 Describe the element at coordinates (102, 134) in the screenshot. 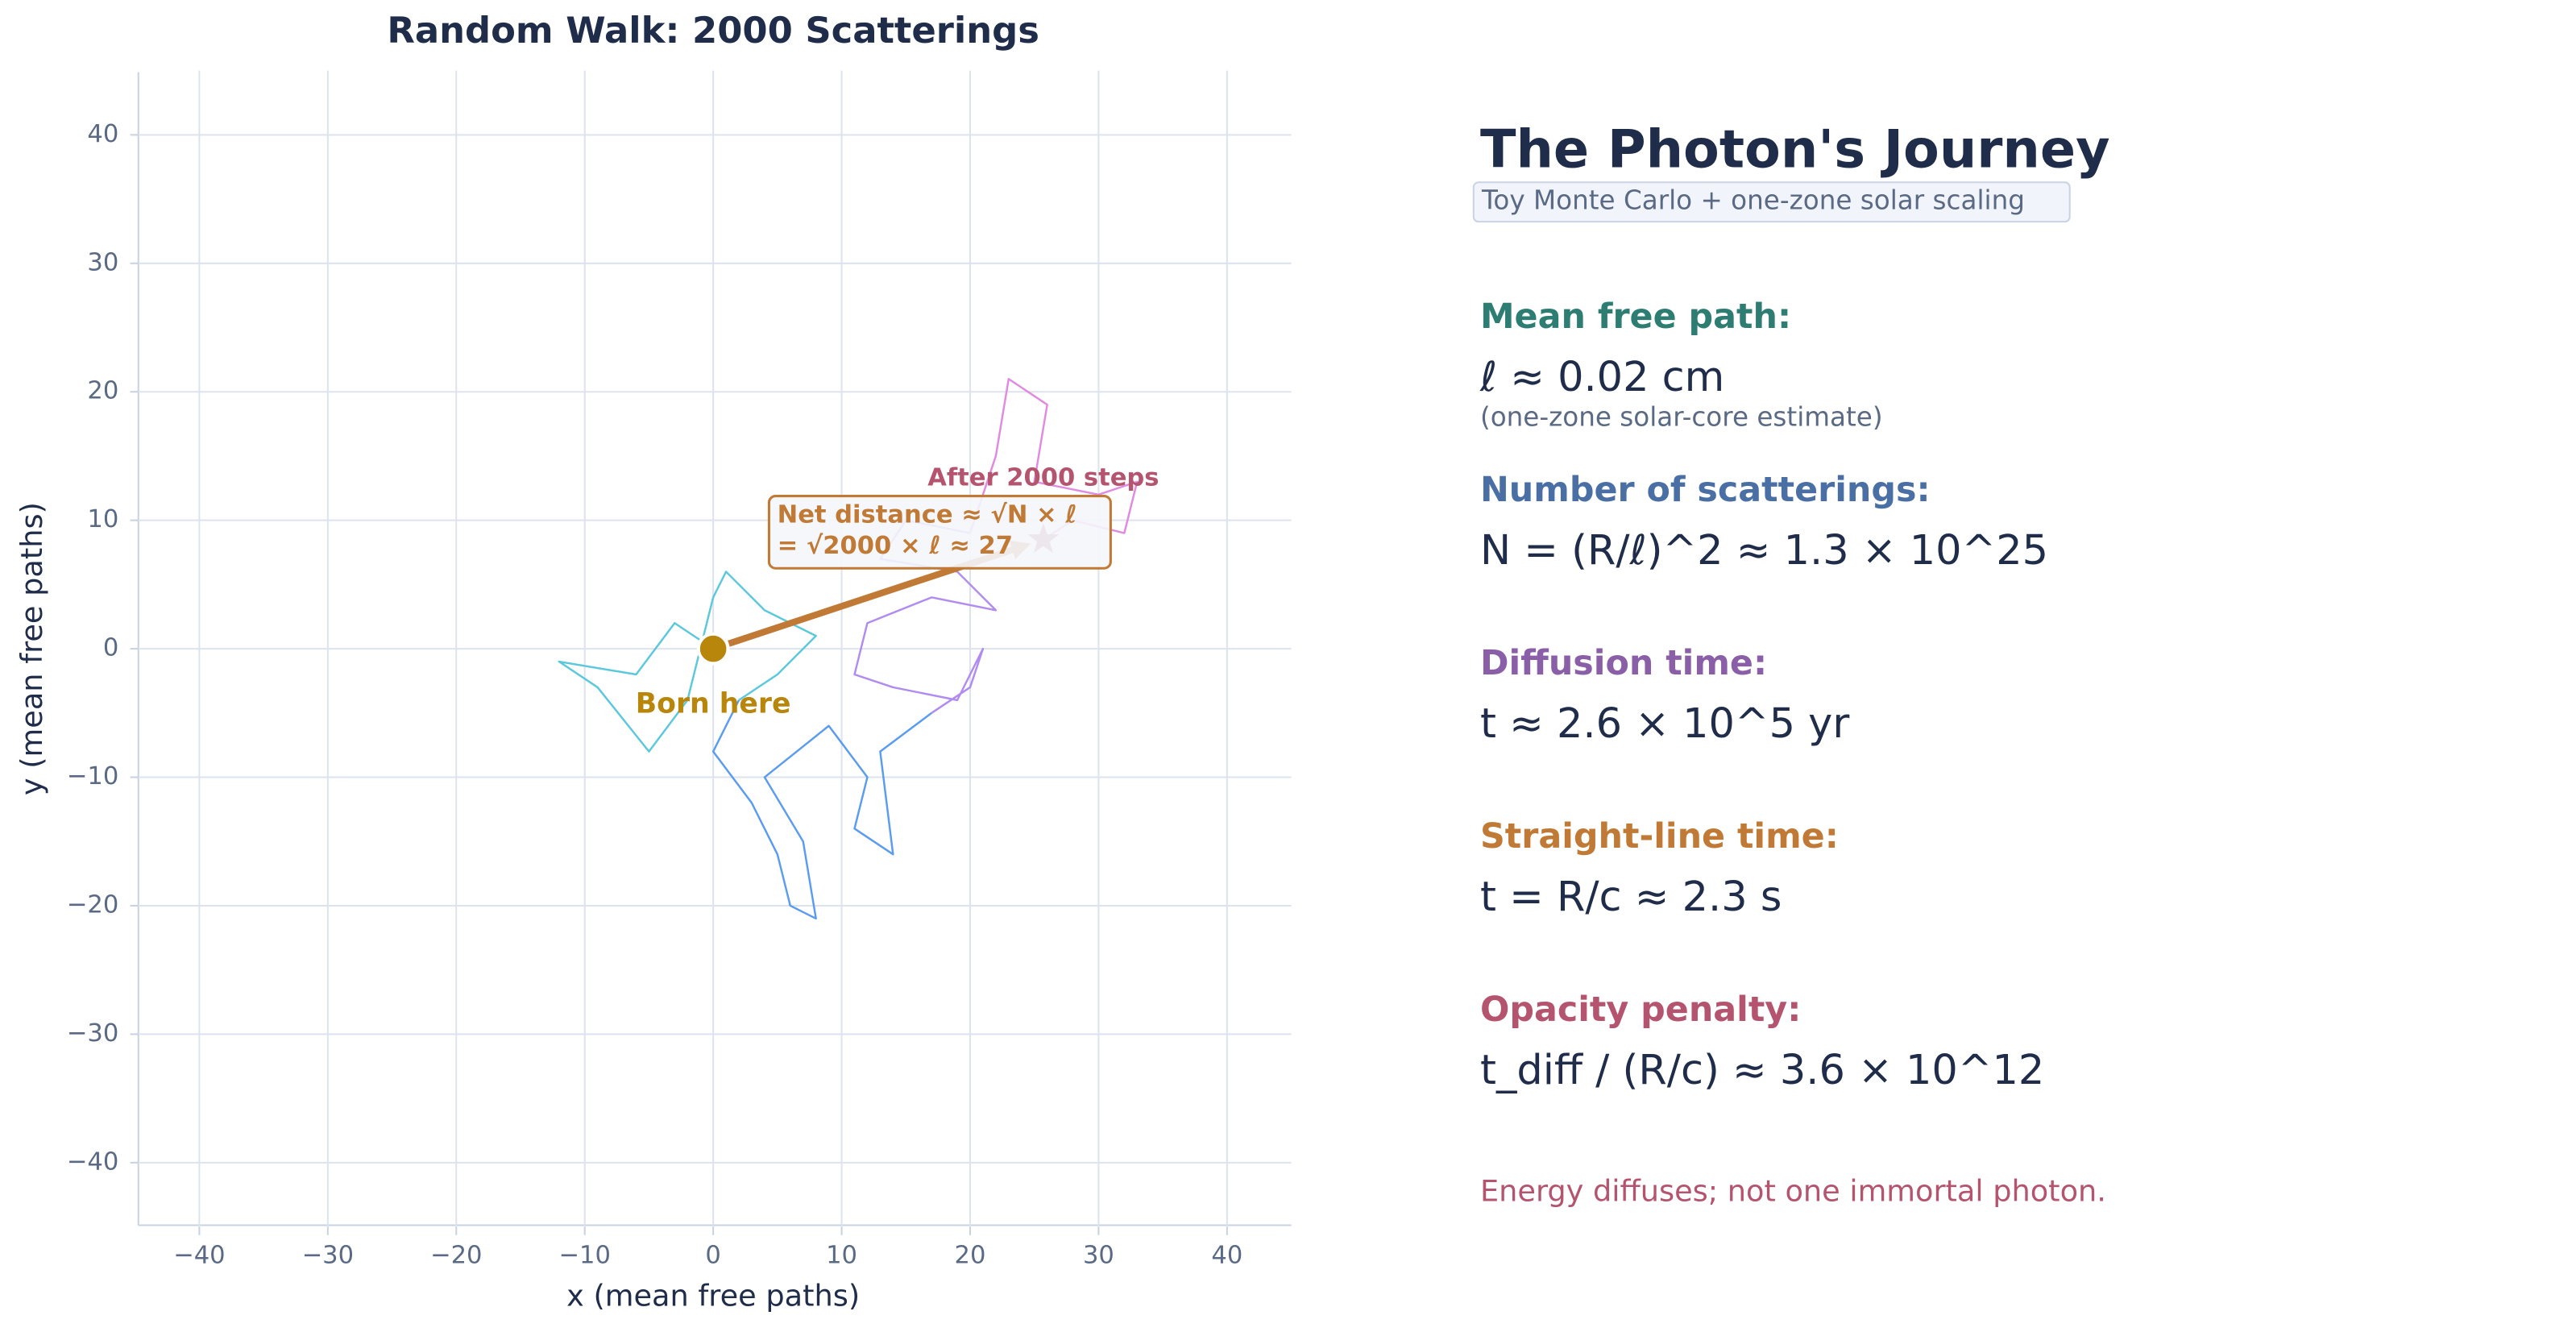

I see `y-tick-label: 40` at that location.